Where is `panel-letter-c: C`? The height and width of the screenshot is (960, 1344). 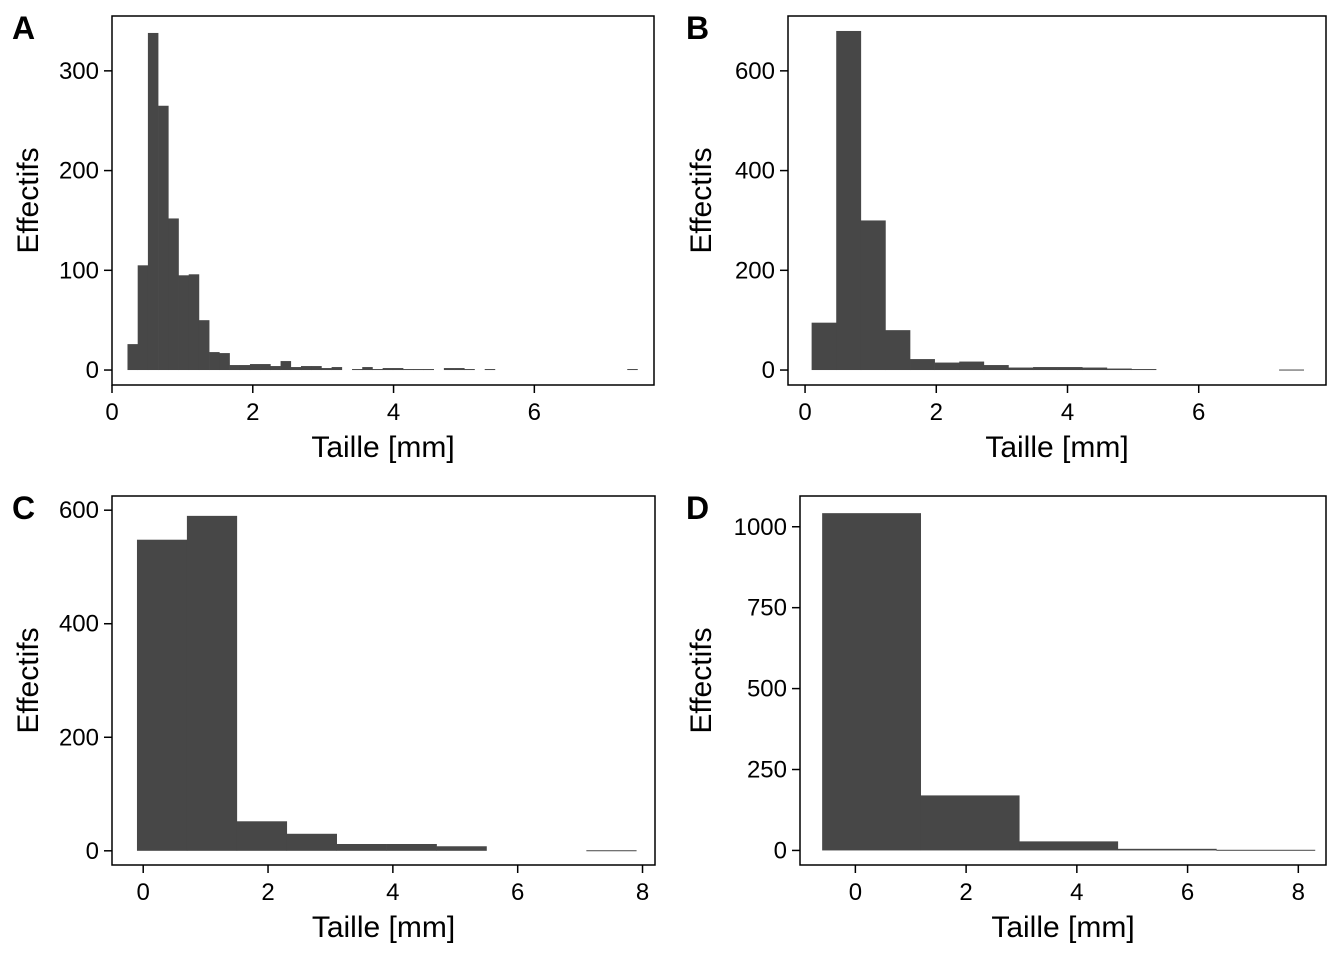
panel-letter-c: C is located at coordinates (24, 508).